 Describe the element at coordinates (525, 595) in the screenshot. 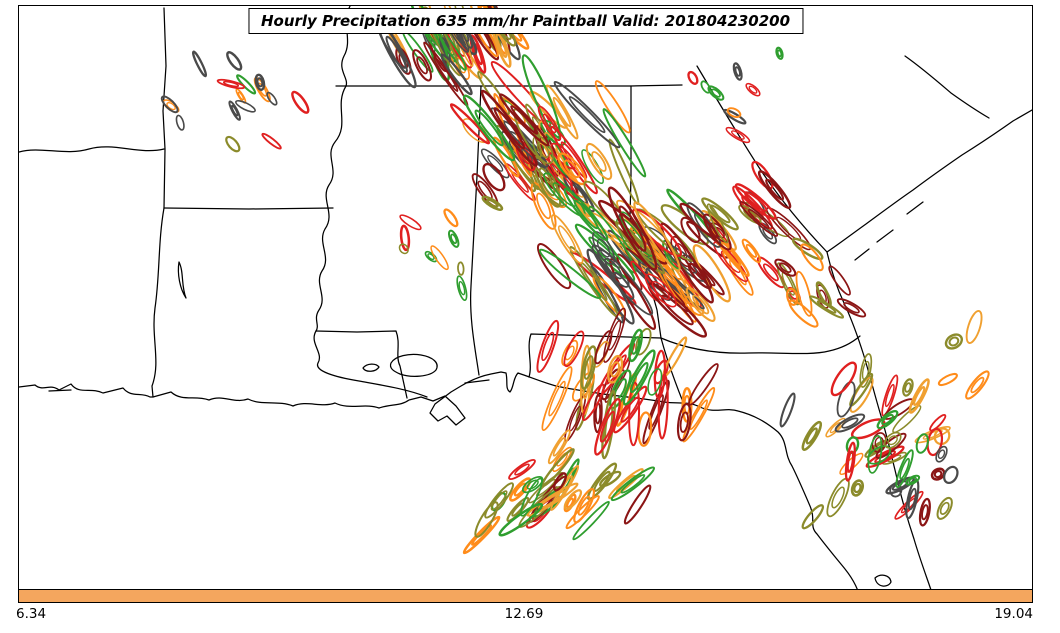

I see `colorbar` at that location.